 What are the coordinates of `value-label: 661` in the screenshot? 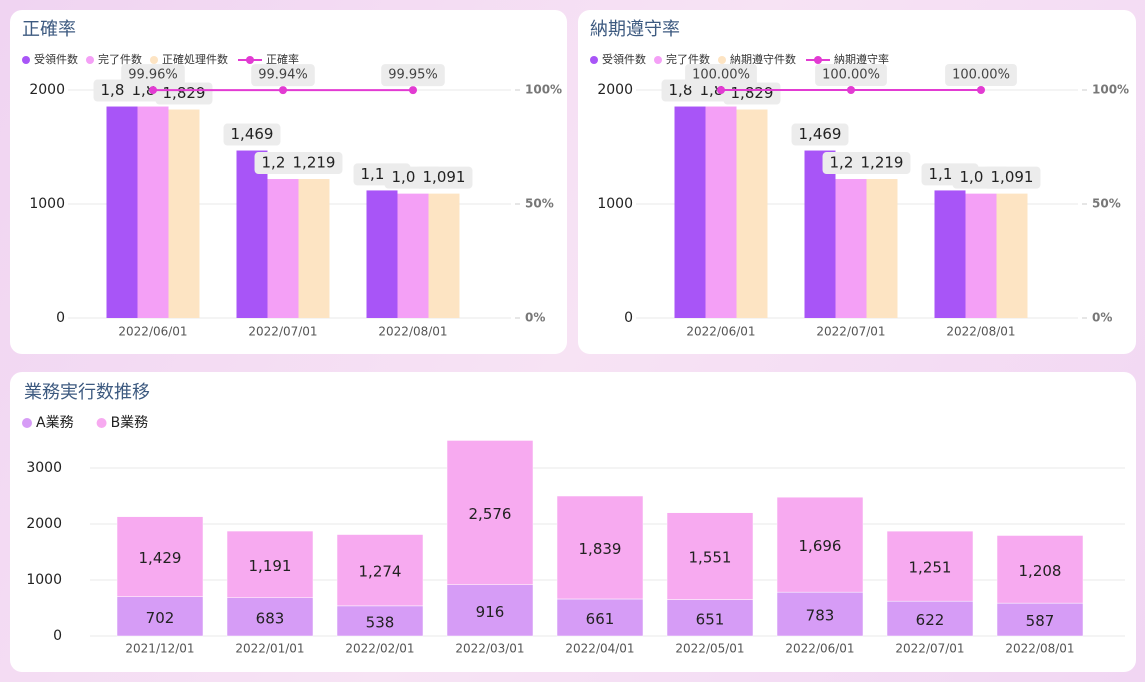 It's located at (600, 619).